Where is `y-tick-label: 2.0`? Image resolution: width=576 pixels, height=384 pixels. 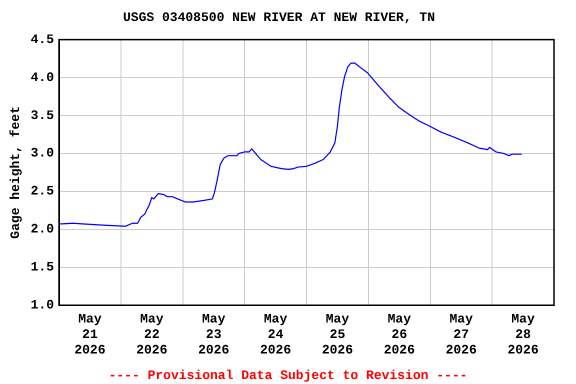
y-tick-label: 2.0 is located at coordinates (42, 229).